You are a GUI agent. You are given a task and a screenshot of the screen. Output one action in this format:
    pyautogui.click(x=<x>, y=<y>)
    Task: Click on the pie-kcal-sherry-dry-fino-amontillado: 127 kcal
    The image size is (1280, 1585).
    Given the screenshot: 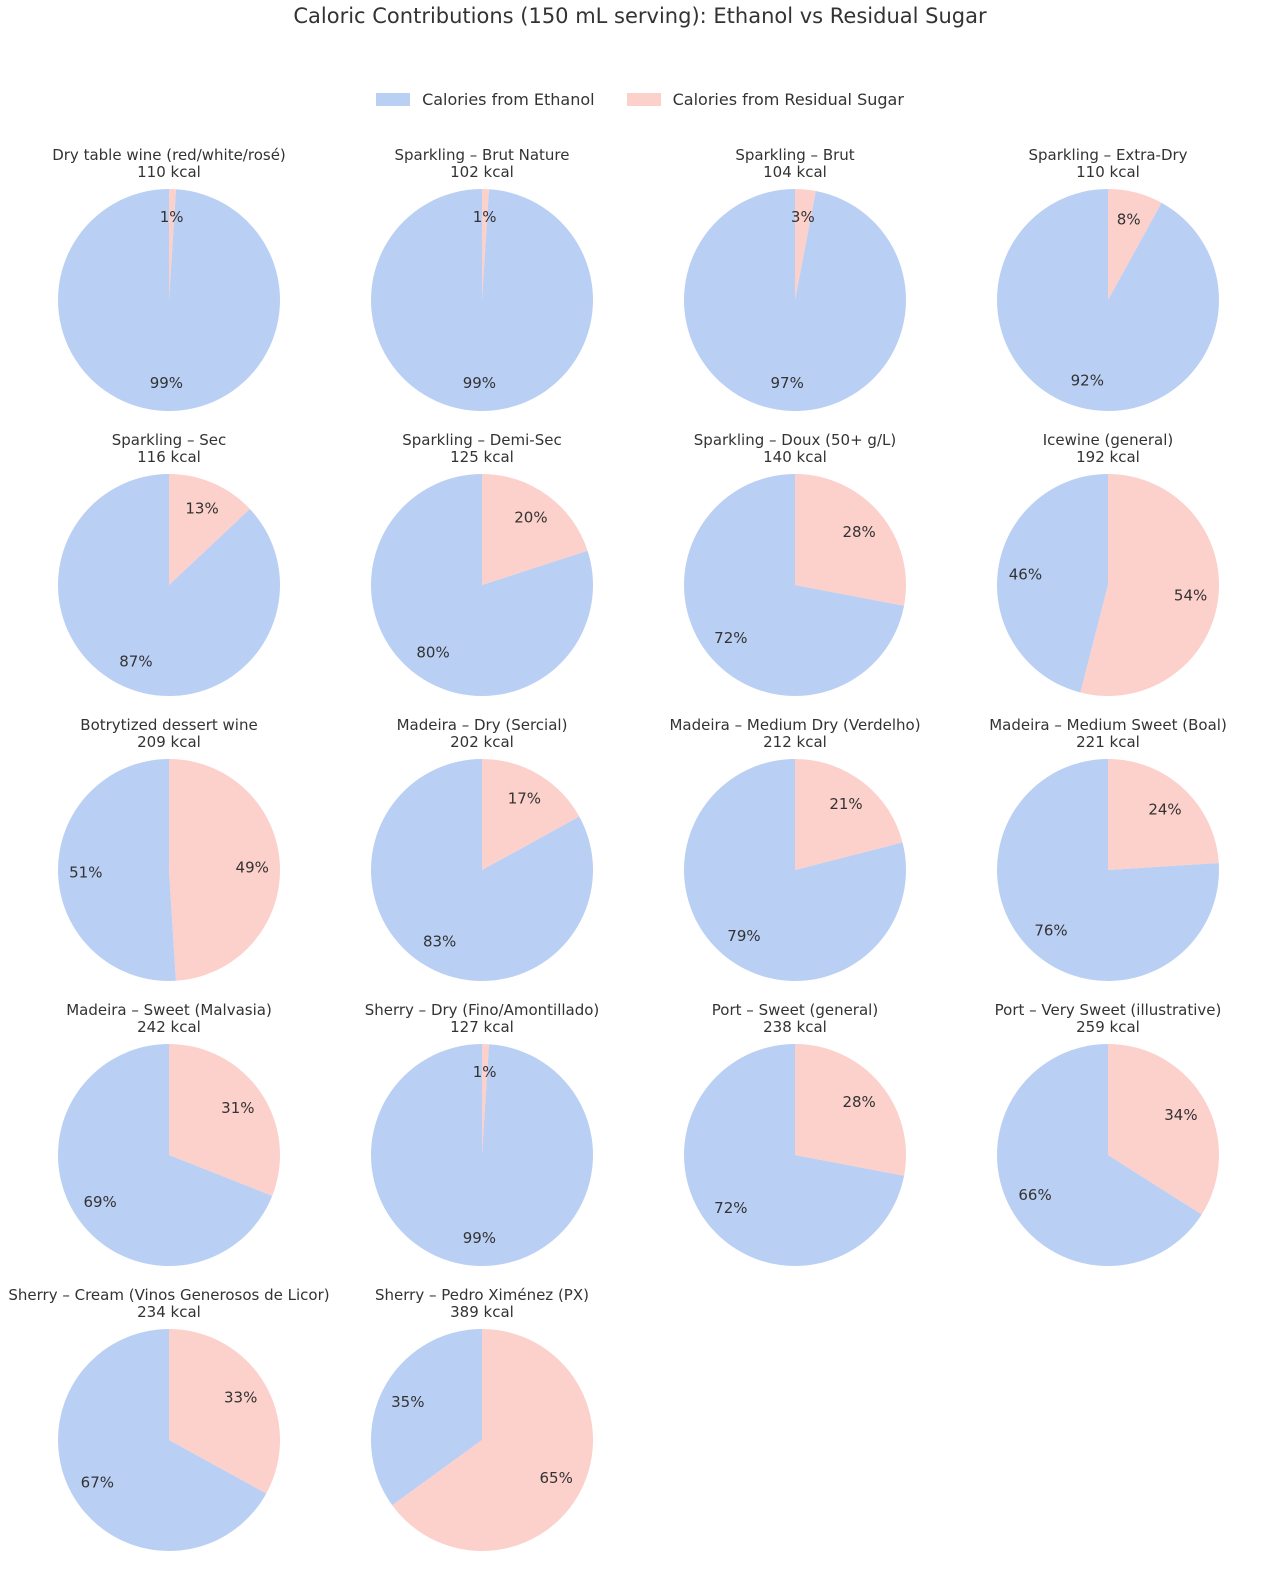 What is the action you would take?
    pyautogui.click(x=482, y=1027)
    